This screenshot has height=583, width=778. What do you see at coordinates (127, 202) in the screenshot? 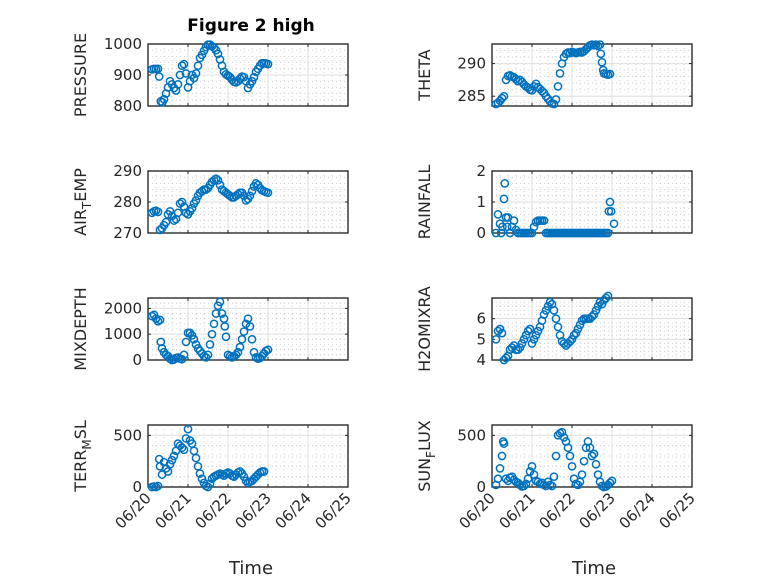
I see `y-tick-label: 280` at bounding box center [127, 202].